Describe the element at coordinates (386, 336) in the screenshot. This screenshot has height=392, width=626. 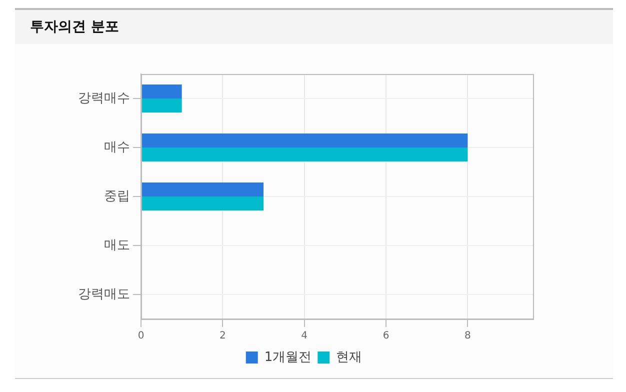
I see `x-tick-label: 6` at that location.